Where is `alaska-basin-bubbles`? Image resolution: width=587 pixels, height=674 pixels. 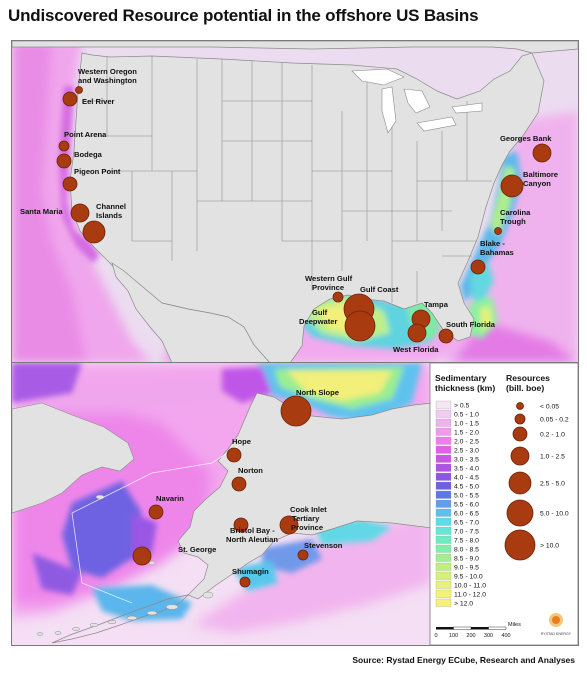 alaska-basin-bubbles is located at coordinates (222, 491).